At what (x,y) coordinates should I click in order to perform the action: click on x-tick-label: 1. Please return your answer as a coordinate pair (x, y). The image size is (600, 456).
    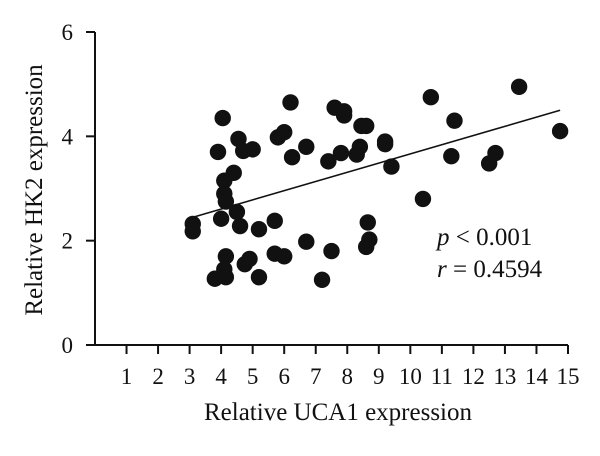
    Looking at the image, I should click on (127, 376).